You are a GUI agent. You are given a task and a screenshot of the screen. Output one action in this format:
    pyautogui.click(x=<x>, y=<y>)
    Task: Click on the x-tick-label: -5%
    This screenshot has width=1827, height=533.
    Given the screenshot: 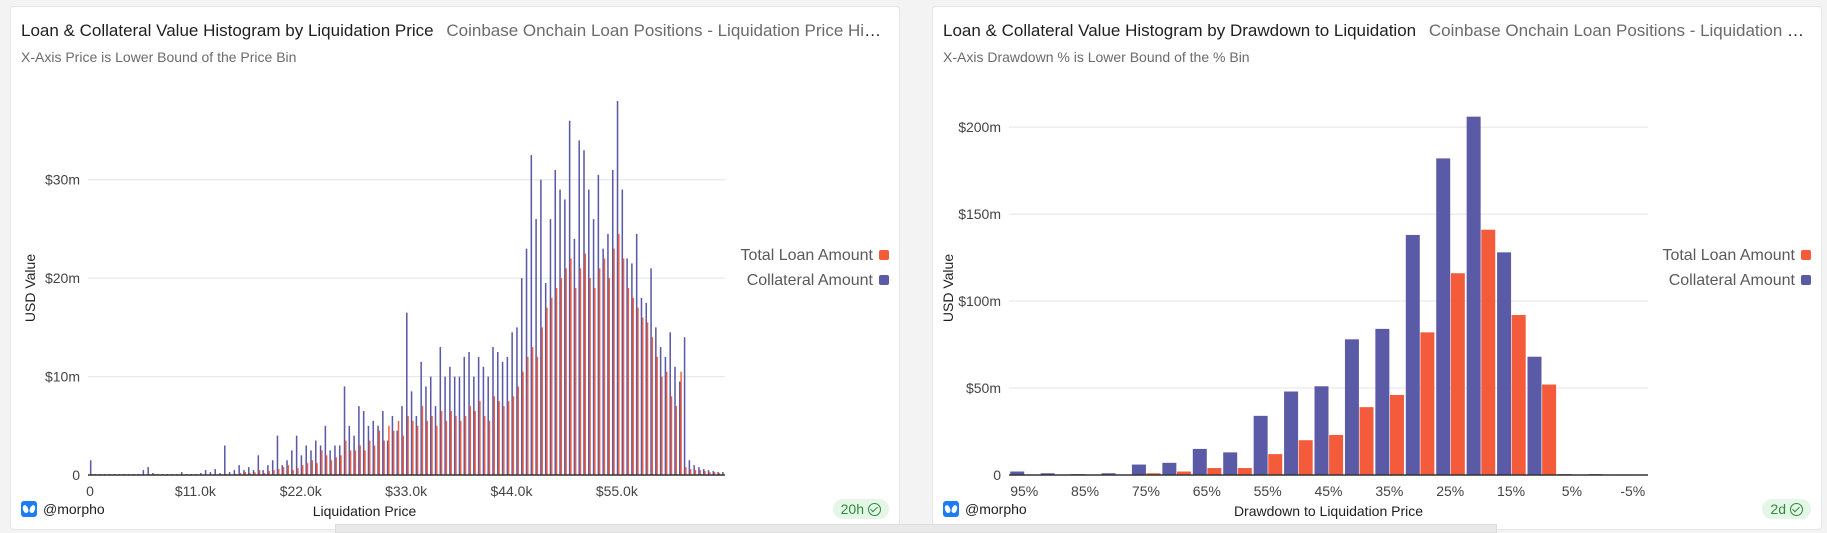 What is the action you would take?
    pyautogui.click(x=1632, y=491)
    